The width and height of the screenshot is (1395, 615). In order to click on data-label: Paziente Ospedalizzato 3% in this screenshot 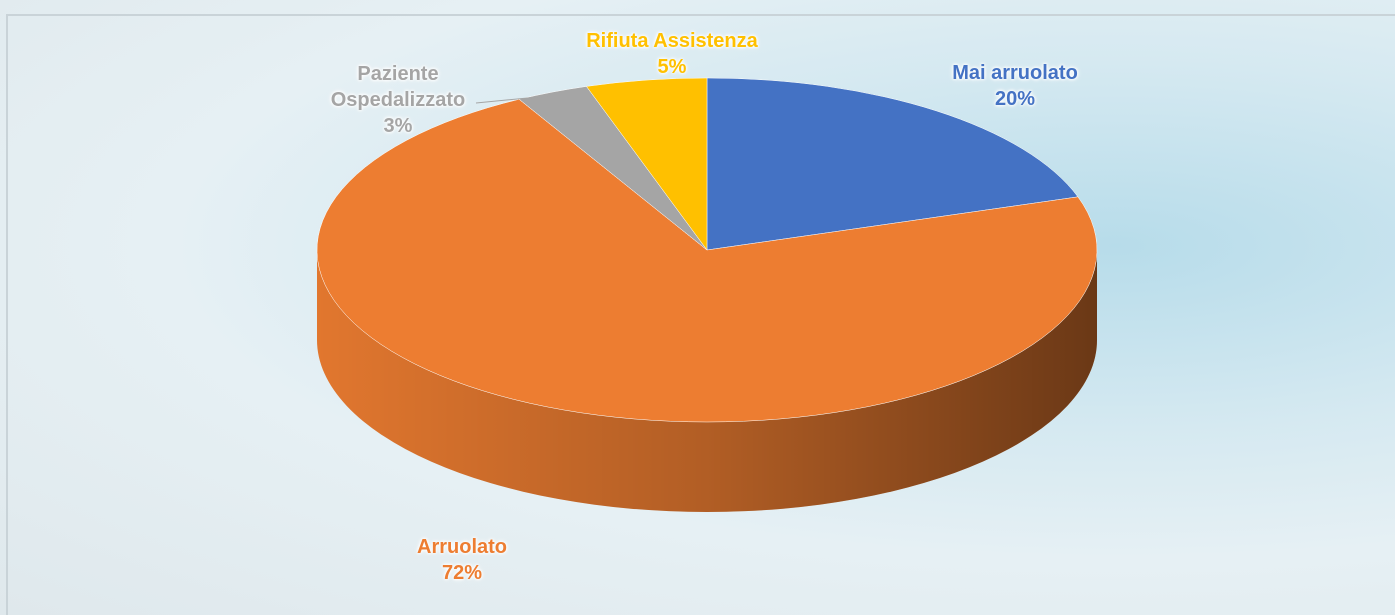, I will do `click(398, 100)`.